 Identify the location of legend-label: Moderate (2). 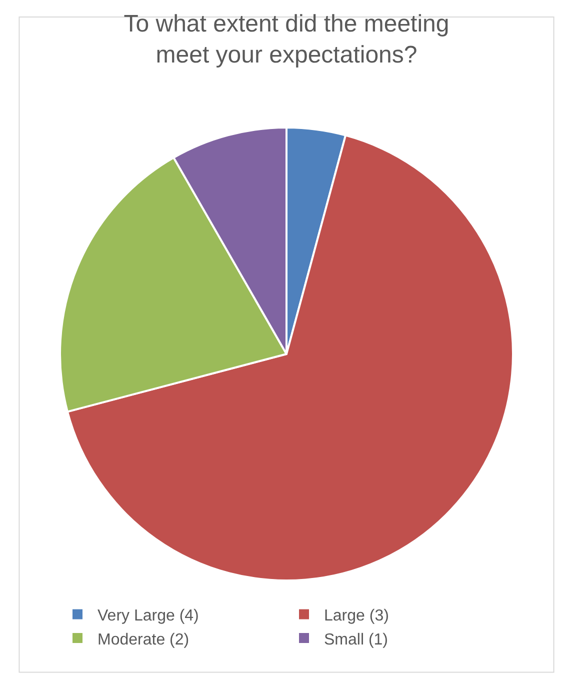
(144, 639).